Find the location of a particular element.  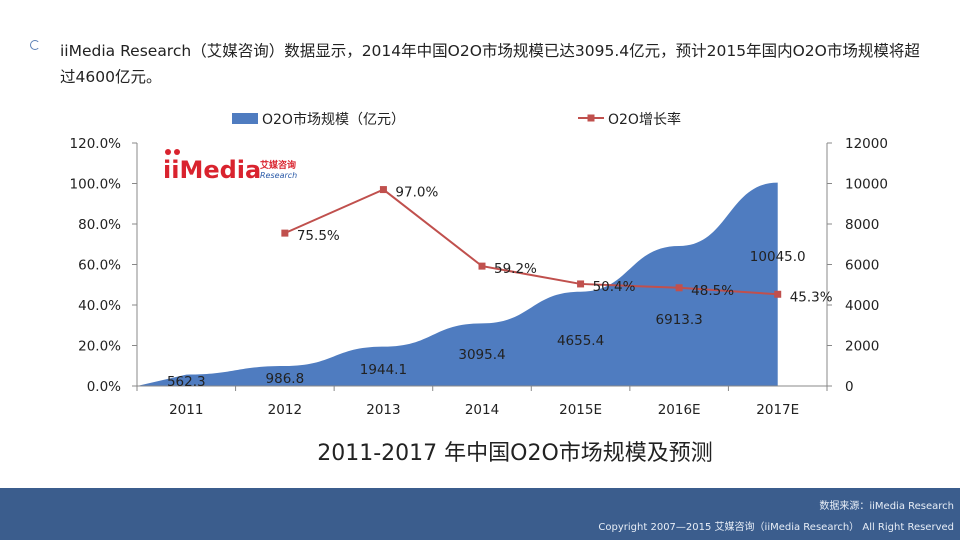

left-tick-label: 0.0% is located at coordinates (104, 387).